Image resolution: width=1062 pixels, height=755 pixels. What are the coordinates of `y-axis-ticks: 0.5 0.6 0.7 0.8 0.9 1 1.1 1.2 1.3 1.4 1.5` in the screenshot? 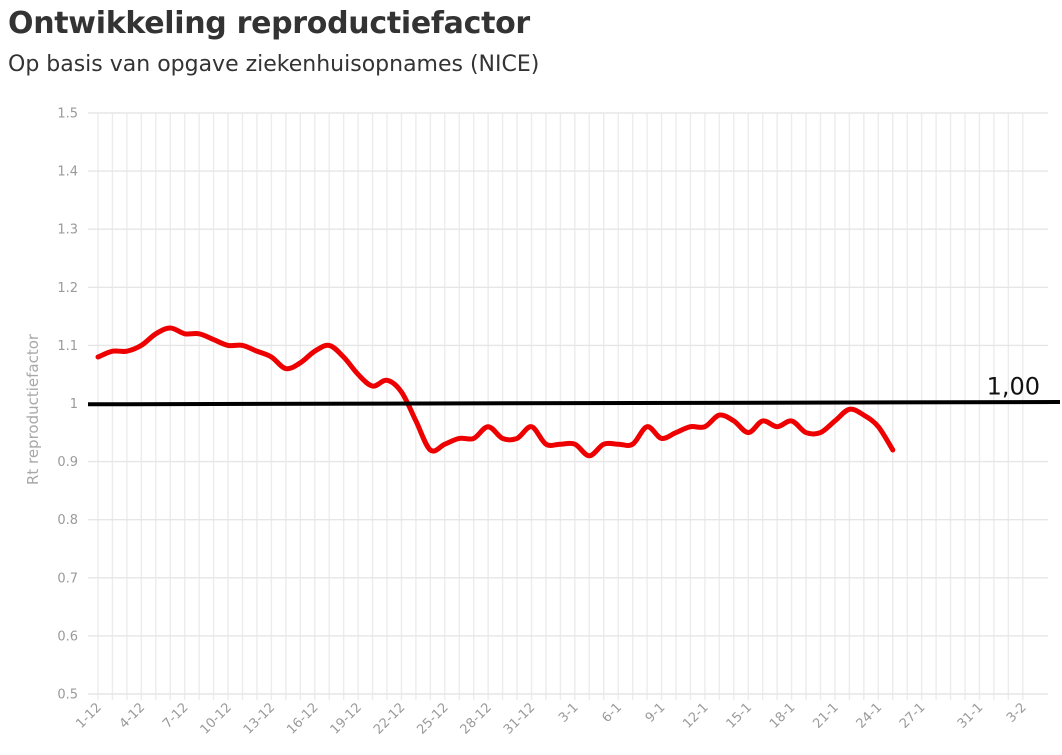 It's located at (67, 405).